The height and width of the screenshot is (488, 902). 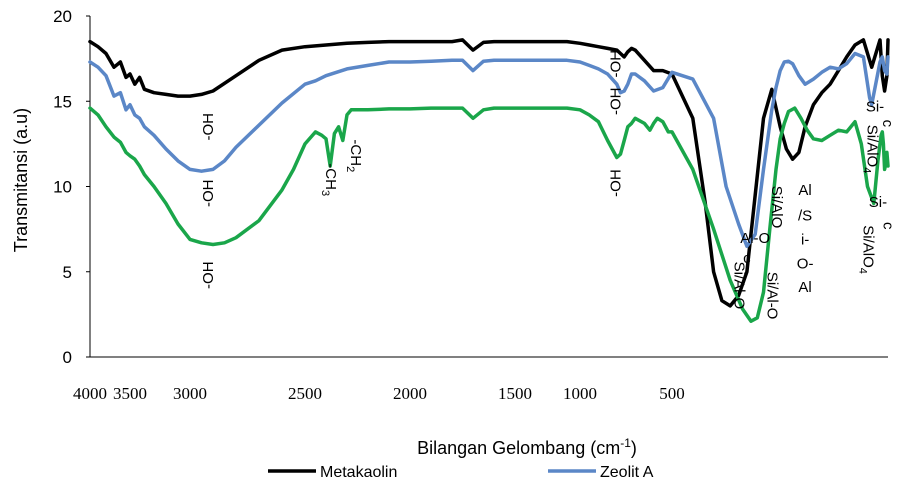 I want to click on x-axis: 4000 3500 3000 2500 2000 1500 1000 500, so click(x=480, y=379).